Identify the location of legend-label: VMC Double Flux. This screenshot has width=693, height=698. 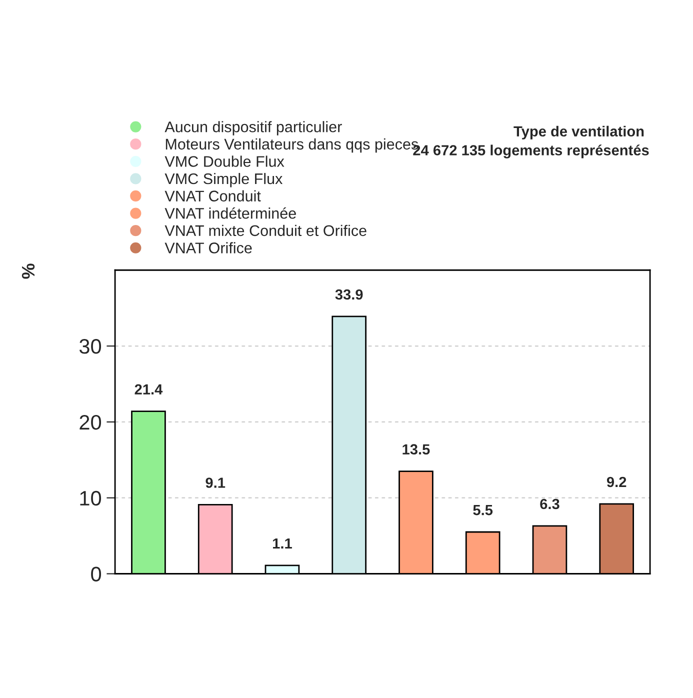
(224, 161).